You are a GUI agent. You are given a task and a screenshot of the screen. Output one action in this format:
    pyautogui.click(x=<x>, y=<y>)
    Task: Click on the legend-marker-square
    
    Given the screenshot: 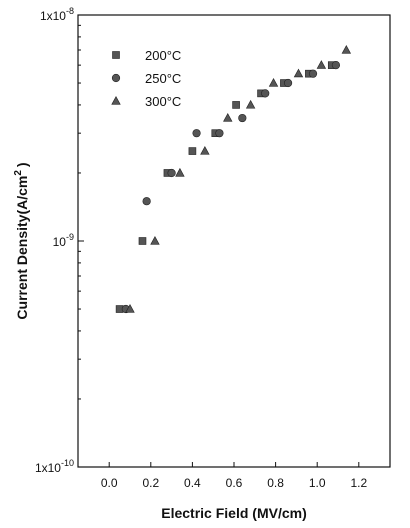 What is the action you would take?
    pyautogui.click(x=116, y=55)
    